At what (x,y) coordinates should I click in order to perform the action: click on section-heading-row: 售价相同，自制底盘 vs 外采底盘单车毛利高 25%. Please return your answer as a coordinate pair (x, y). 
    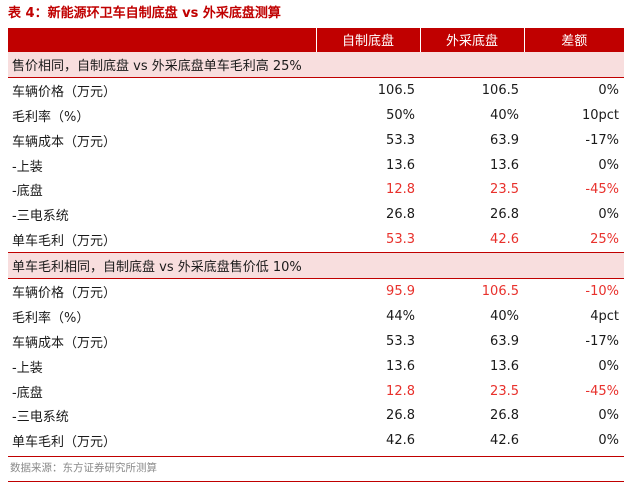
    Looking at the image, I should click on (316, 64).